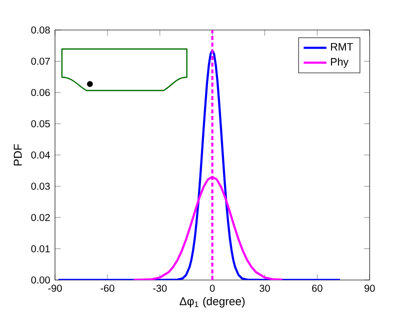  What do you see at coordinates (40, 61) in the screenshot?
I see `y-tick-label: 0.07` at bounding box center [40, 61].